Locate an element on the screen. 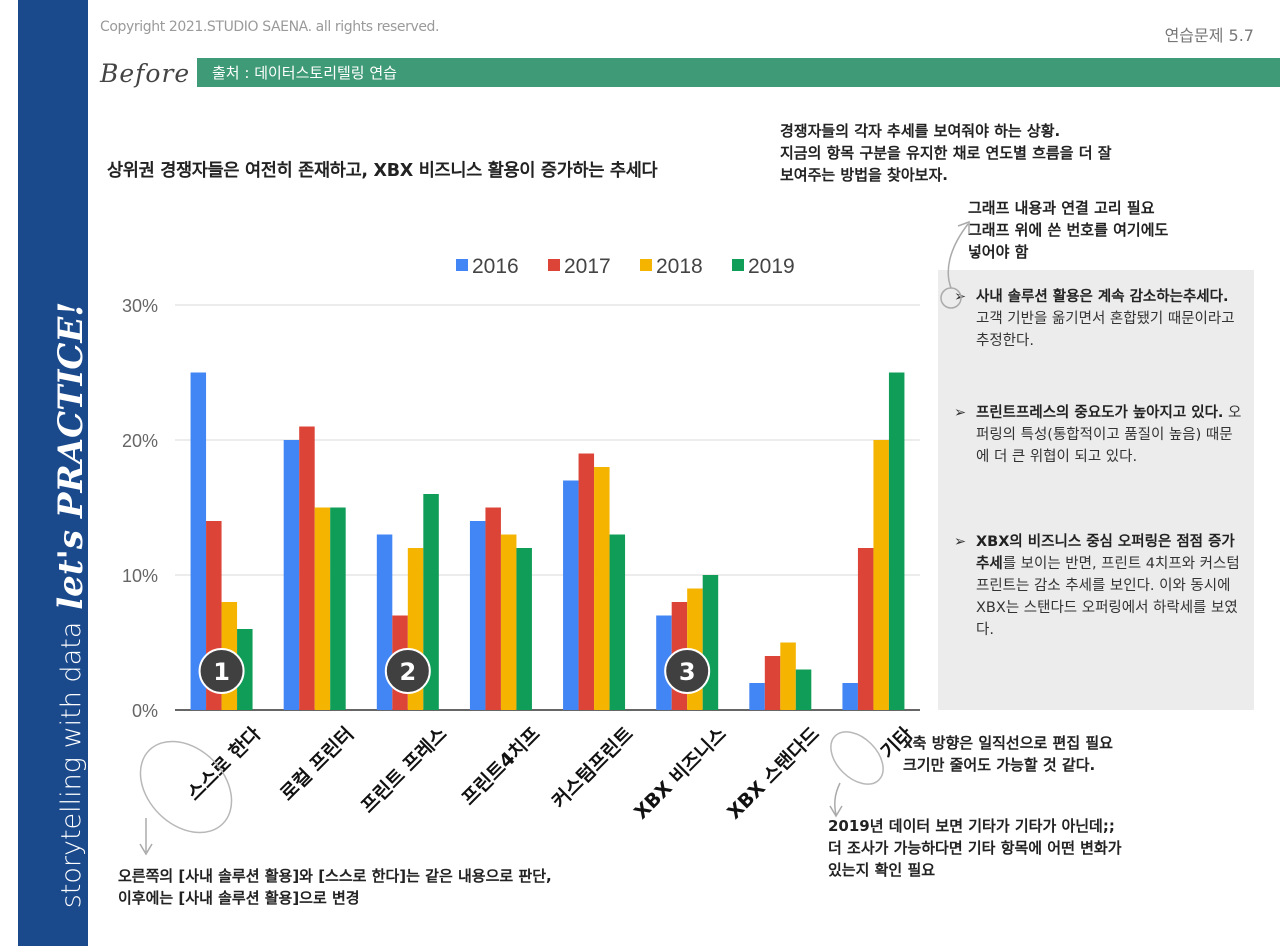 The height and width of the screenshot is (946, 1280). bullet-bold: XBX의 비즈니스 중심 오퍼링은 점점 증가 추세 is located at coordinates (1105, 553).